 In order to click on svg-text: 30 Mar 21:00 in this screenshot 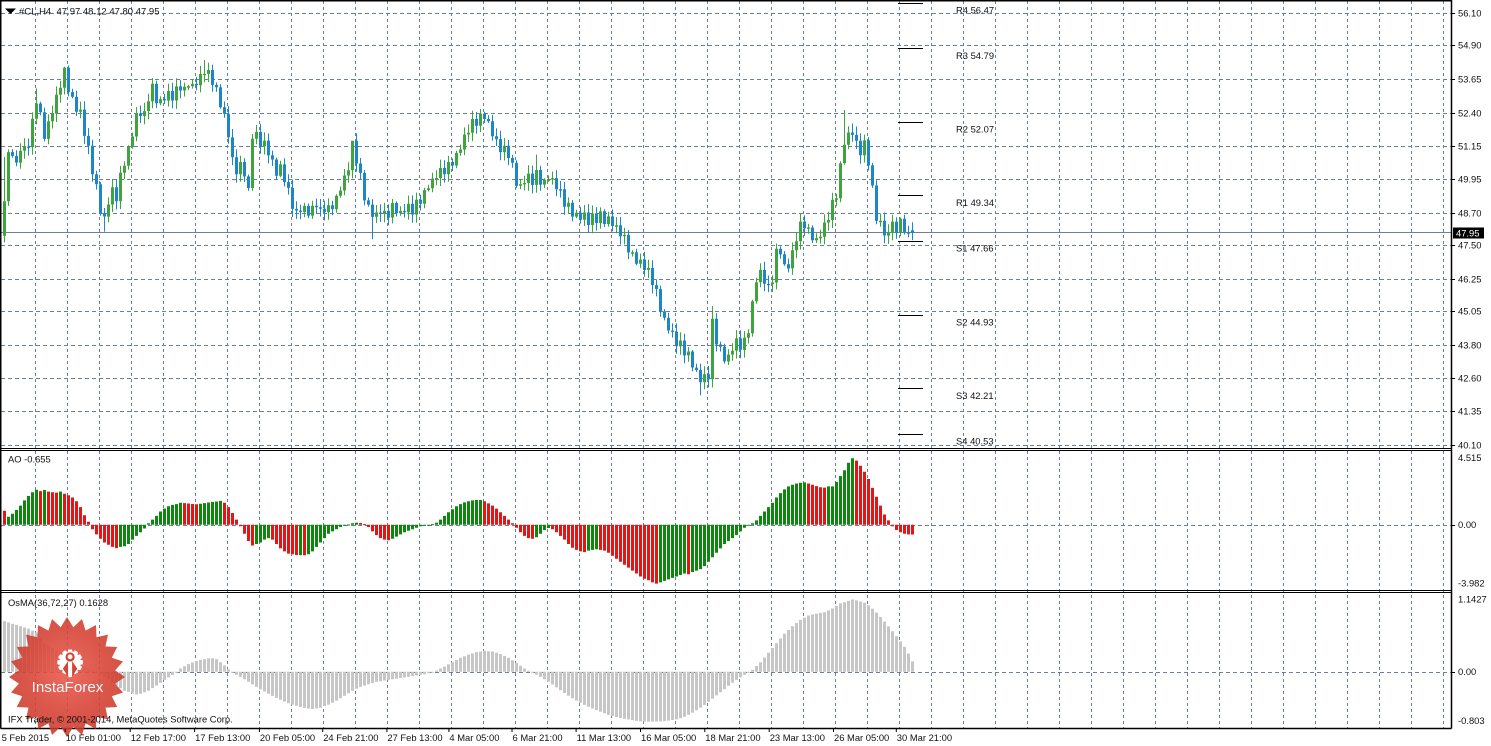, I will do `click(924, 737)`.